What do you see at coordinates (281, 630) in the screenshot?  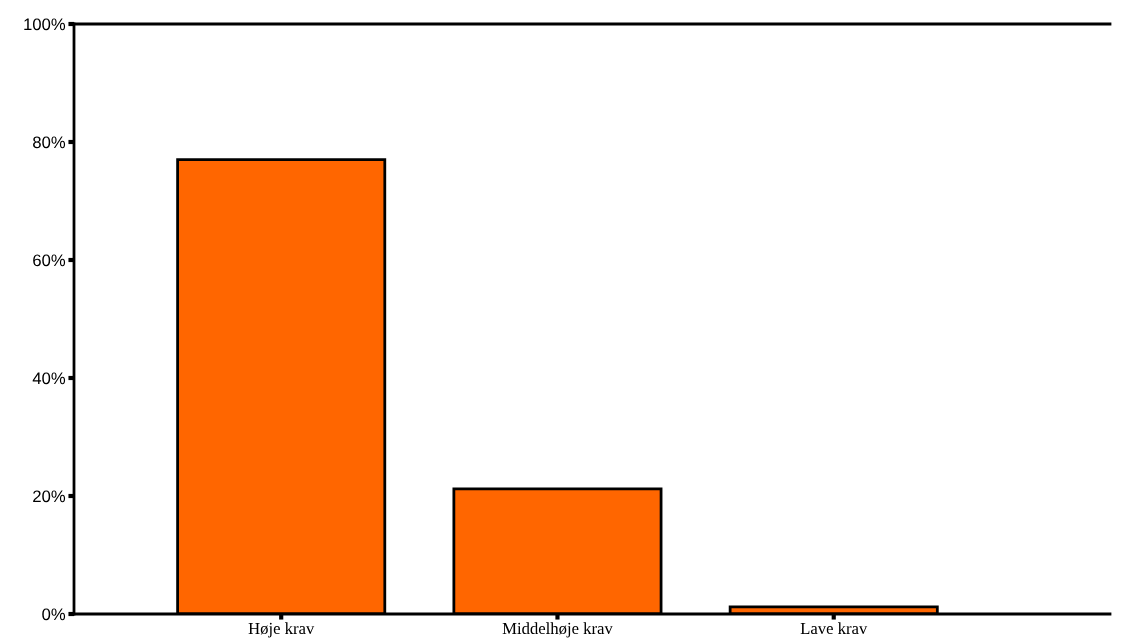 I see `x-tick-label: Høje krav` at bounding box center [281, 630].